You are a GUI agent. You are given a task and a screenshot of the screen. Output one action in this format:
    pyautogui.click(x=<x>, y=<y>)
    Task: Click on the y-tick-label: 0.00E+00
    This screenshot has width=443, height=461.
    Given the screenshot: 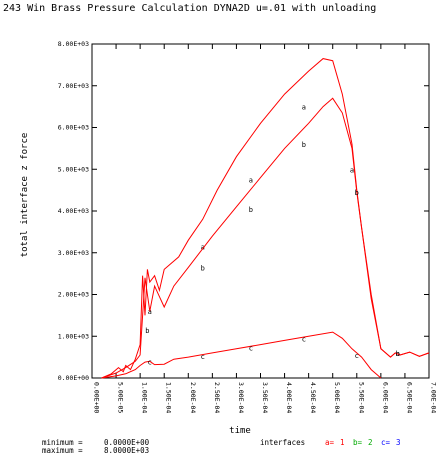 What is the action you would take?
    pyautogui.click(x=73, y=378)
    